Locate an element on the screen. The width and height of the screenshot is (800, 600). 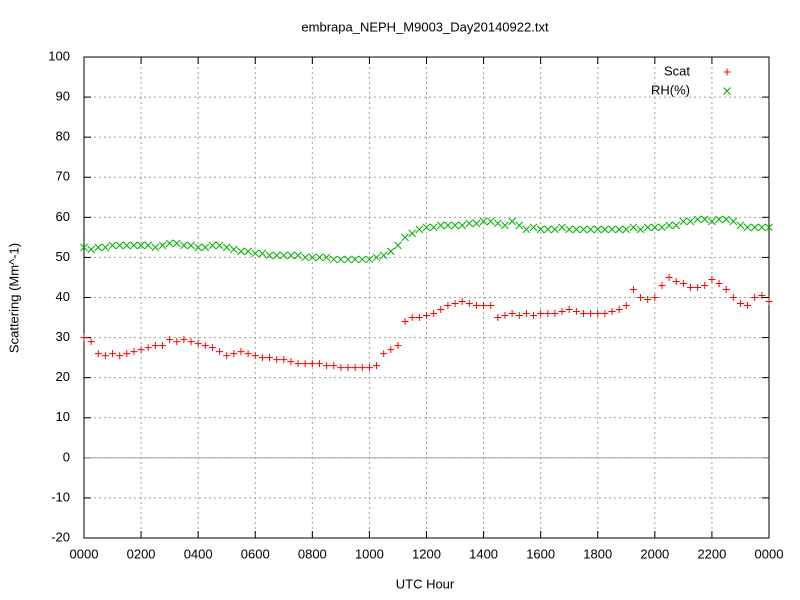
y-tick-label: 90 is located at coordinates (63, 96).